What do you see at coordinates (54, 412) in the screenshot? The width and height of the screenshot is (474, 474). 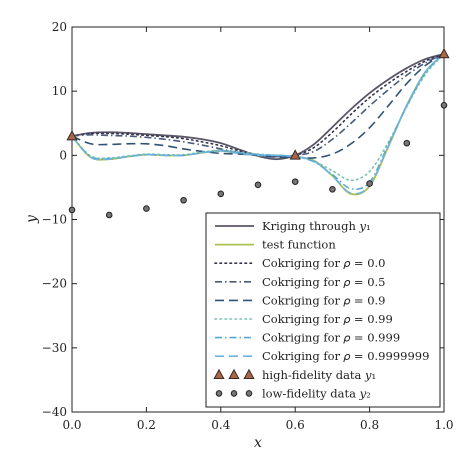 I see `y-tick-label: −40` at bounding box center [54, 412].